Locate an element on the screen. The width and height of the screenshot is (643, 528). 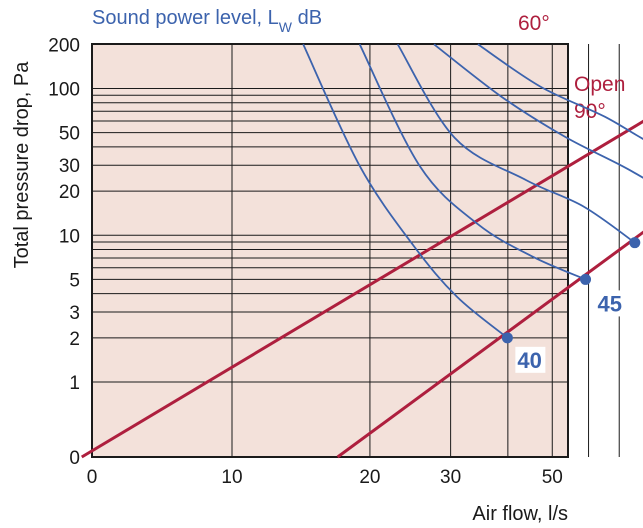
y-tick-labels: 0 1 2 3 5 10 20 30 50 100 200 is located at coordinates (64, 252).